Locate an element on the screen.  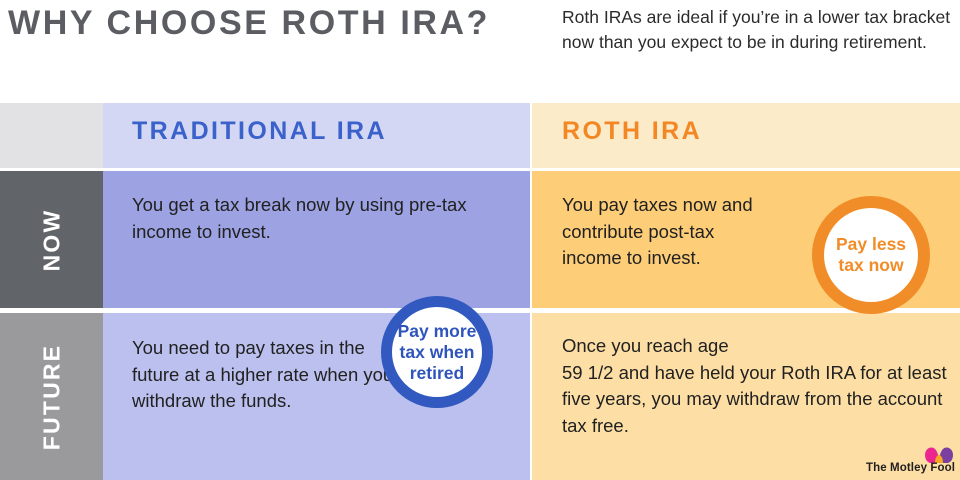
badge-pay-less-tax-now: Pay less tax now is located at coordinates (871, 255).